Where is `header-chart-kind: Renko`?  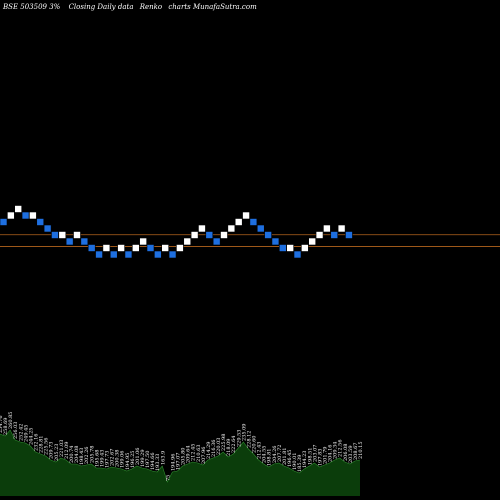
header-chart-kind: Renko is located at coordinates (150, 7).